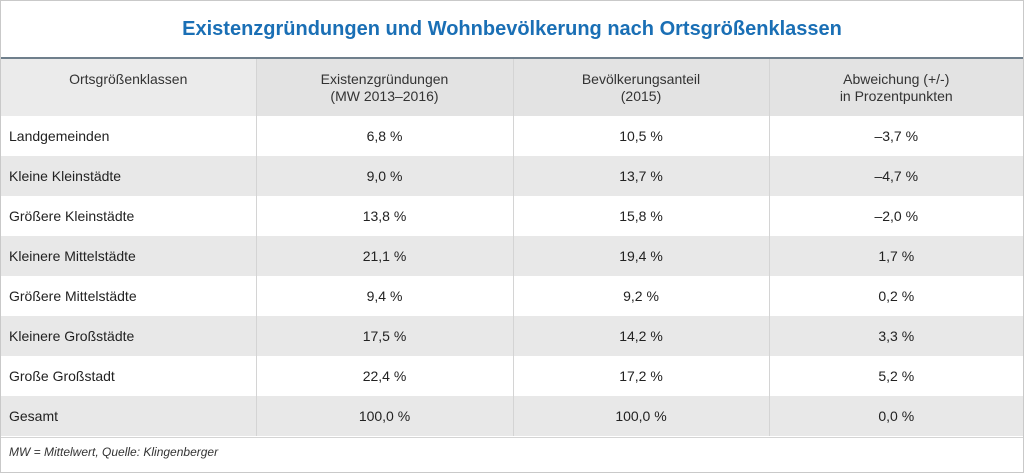 The width and height of the screenshot is (1024, 473). Describe the element at coordinates (384, 136) in the screenshot. I see `value-cell: 6,8 %` at that location.